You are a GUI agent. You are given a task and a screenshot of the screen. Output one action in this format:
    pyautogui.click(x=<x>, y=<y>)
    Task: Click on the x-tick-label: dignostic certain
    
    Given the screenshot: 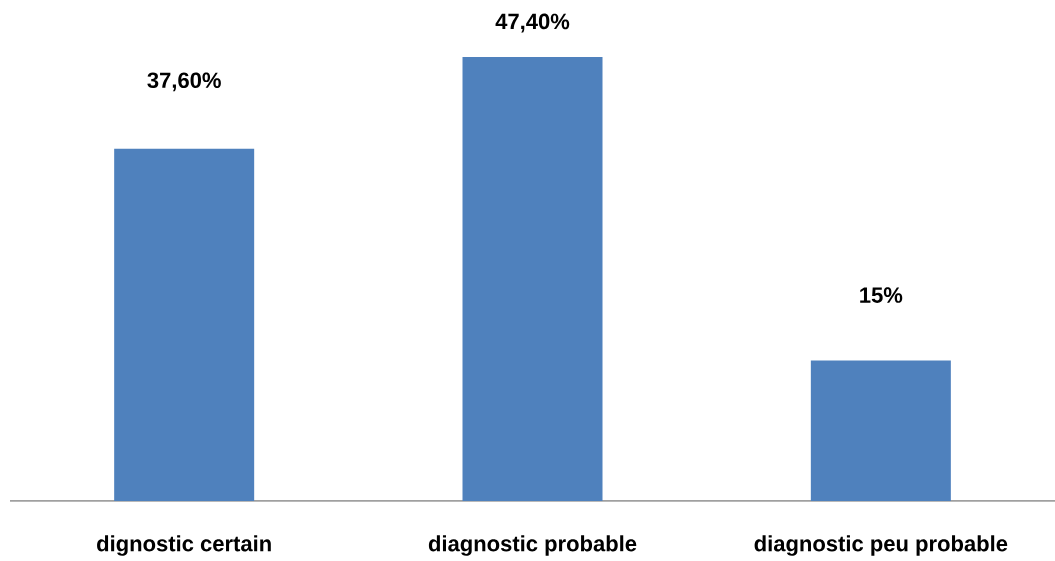 What is the action you would take?
    pyautogui.click(x=184, y=545)
    